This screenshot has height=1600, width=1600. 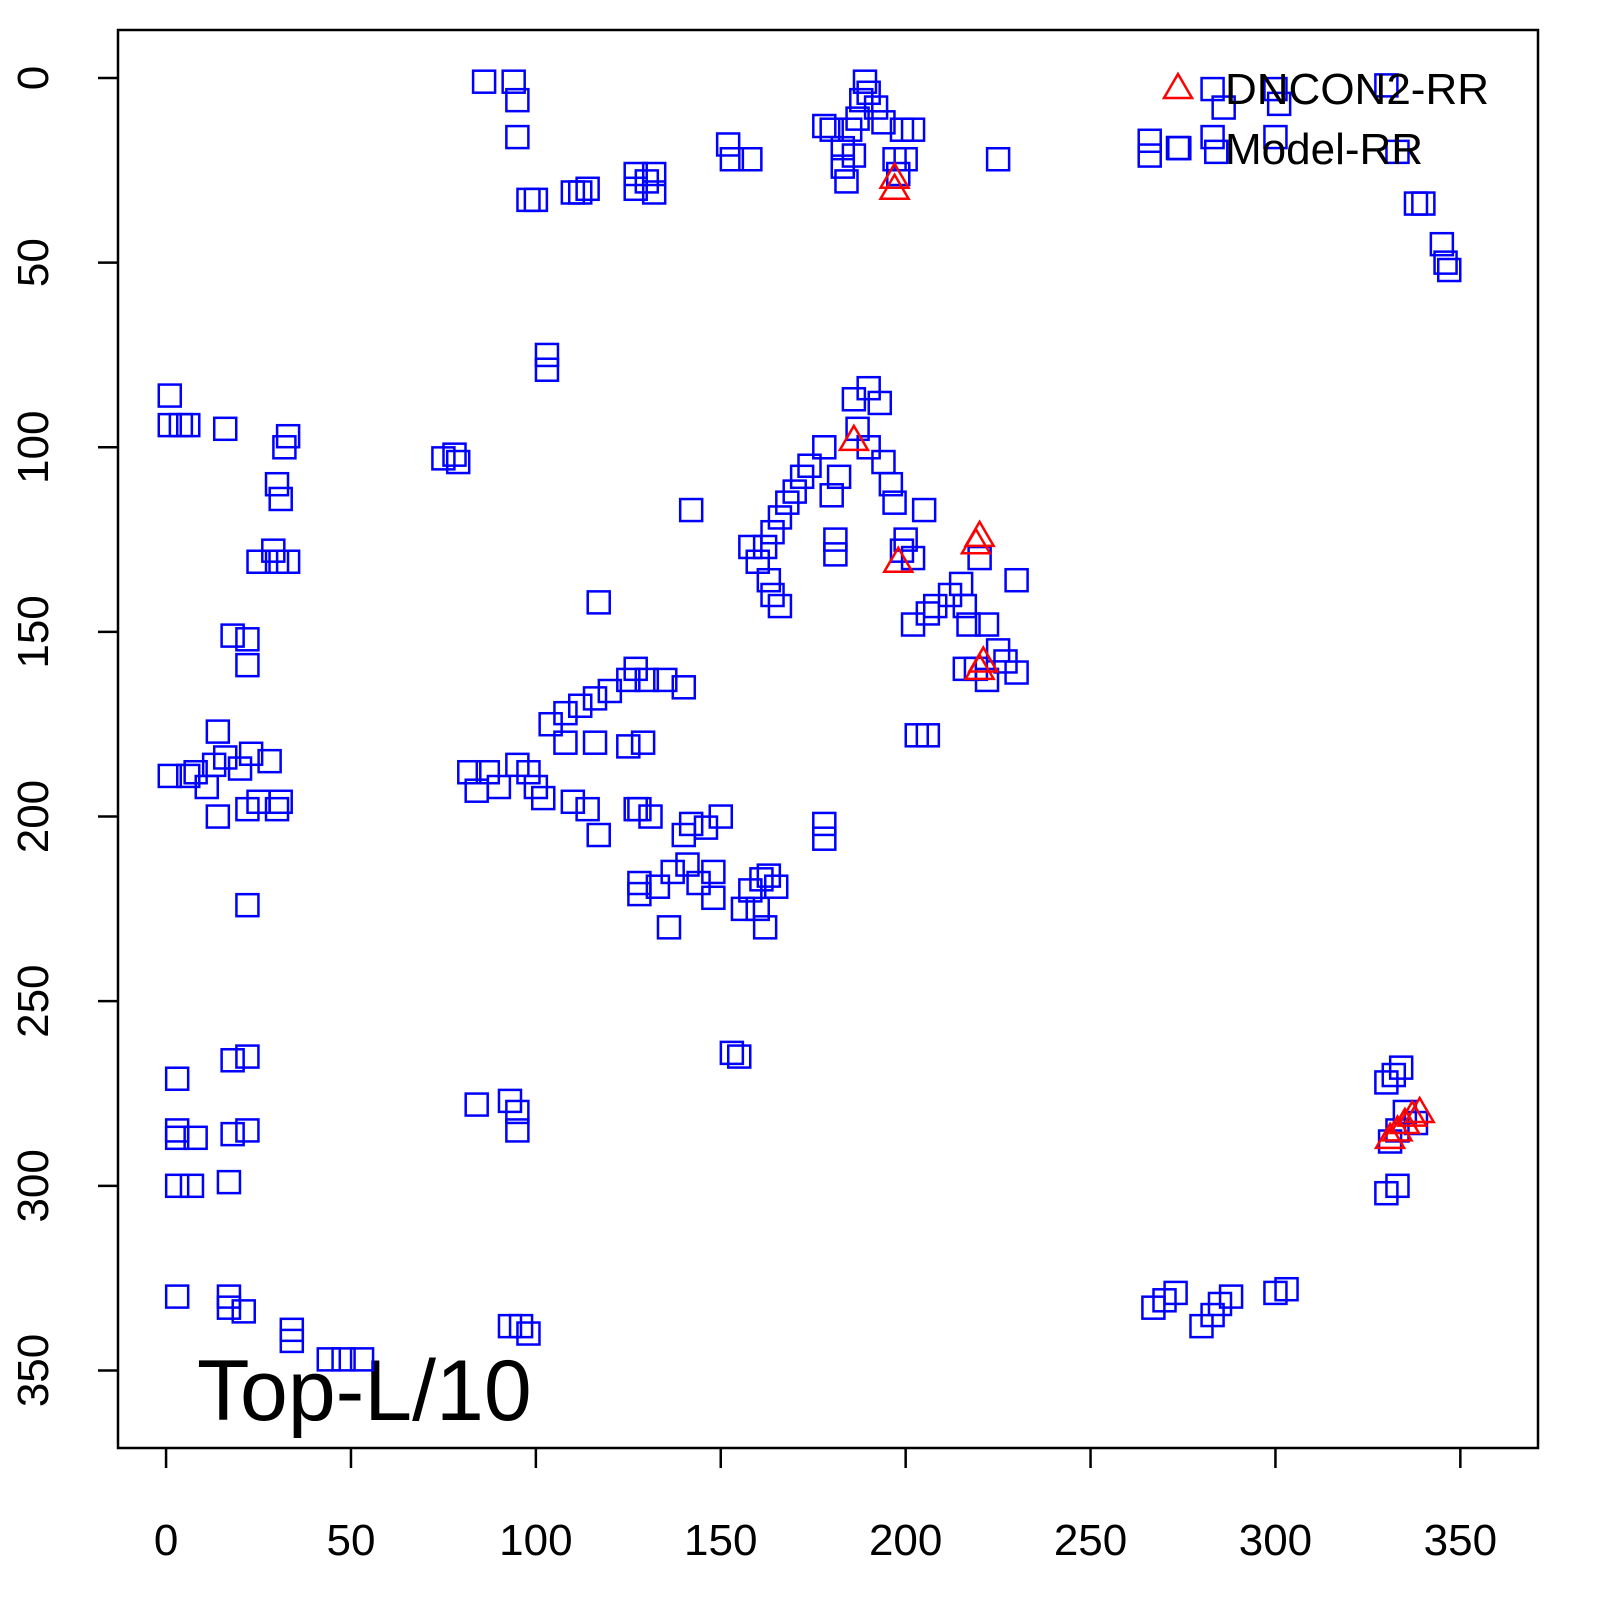 What do you see at coordinates (1090, 1540) in the screenshot?
I see `x-tick-label: 250` at bounding box center [1090, 1540].